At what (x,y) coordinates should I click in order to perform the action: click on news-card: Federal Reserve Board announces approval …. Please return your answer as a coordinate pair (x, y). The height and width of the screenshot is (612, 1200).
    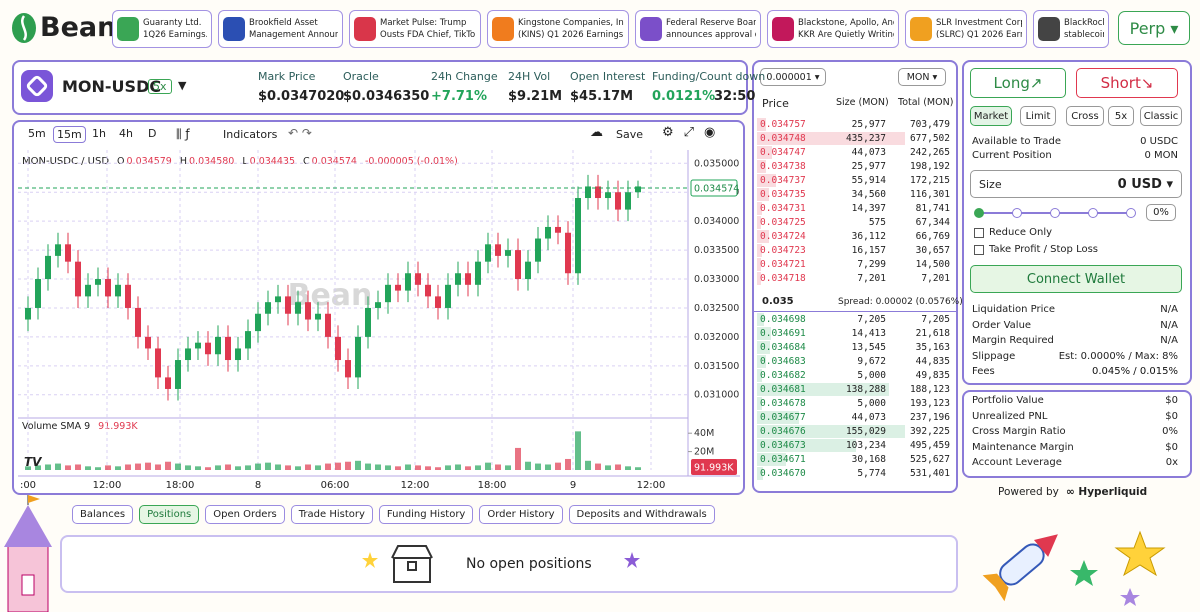
    Looking at the image, I should click on (698, 29).